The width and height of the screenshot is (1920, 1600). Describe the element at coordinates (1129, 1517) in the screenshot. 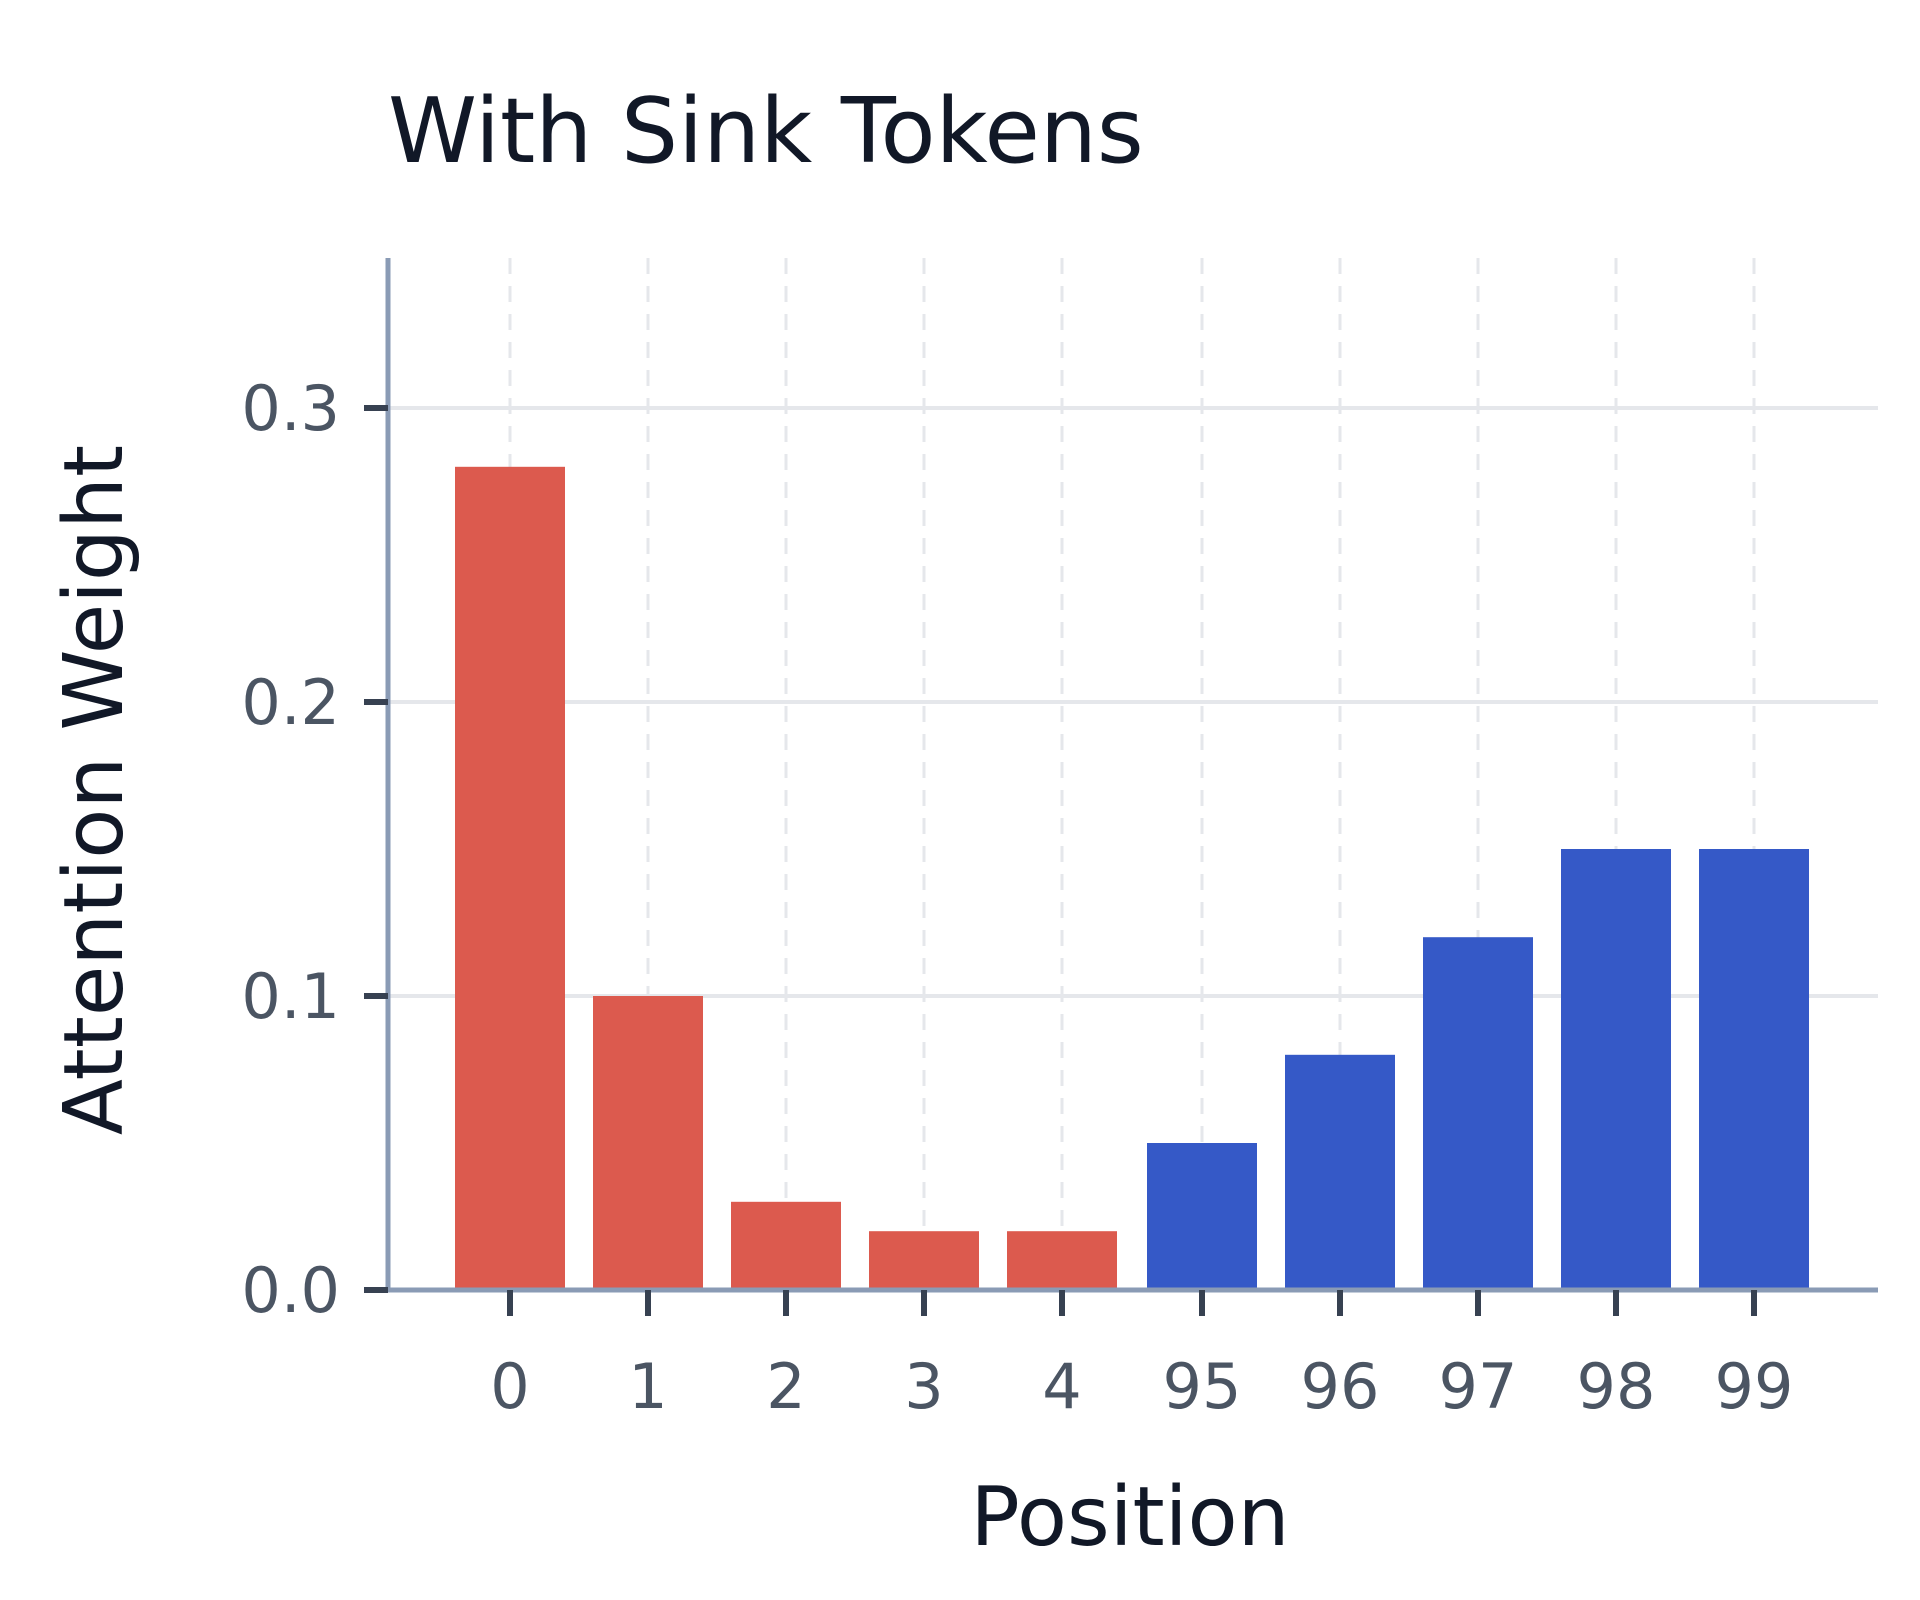

I see `x-axis-label: Position` at that location.